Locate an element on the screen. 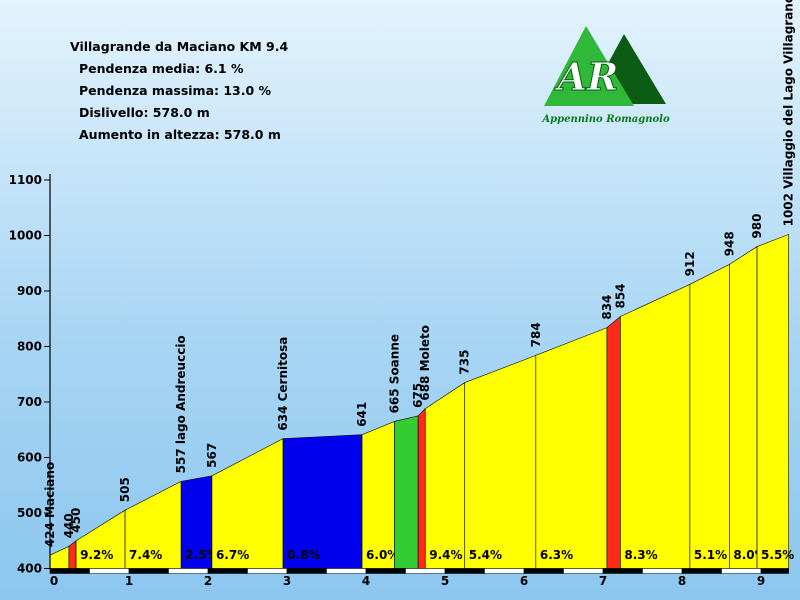  grade-label: 9.2% is located at coordinates (96, 555).